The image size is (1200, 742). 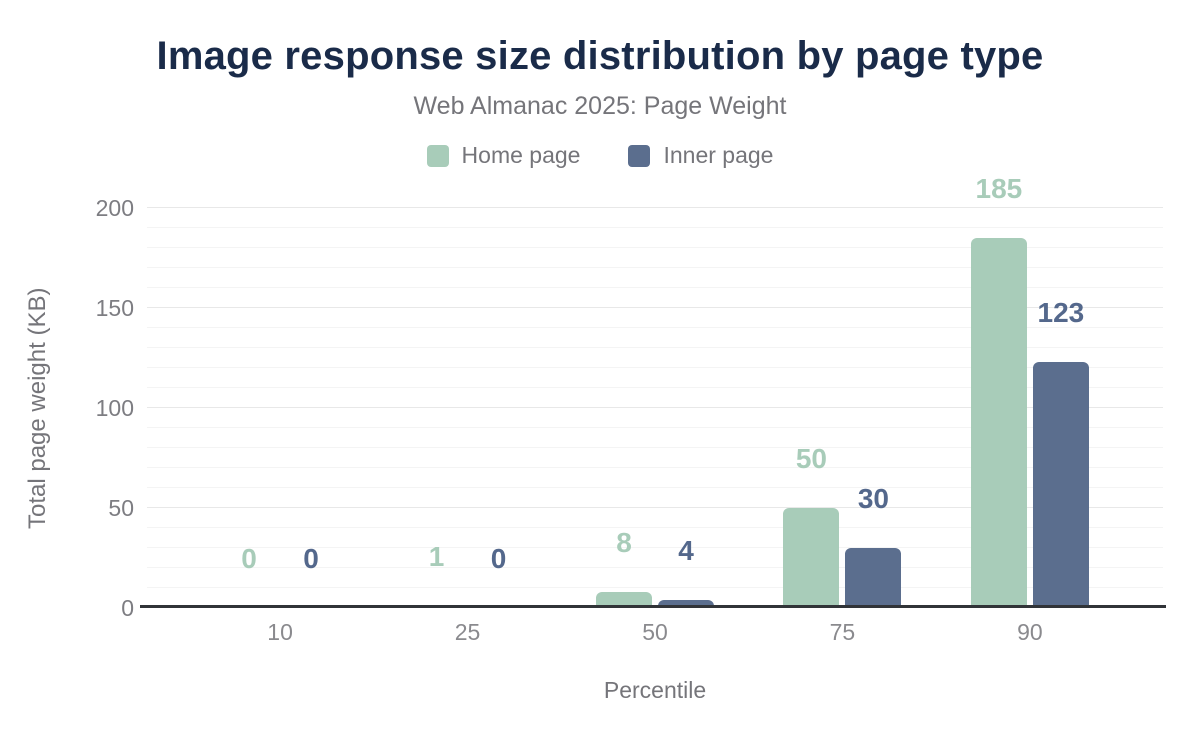 What do you see at coordinates (686, 550) in the screenshot?
I see `data-label-inner-page-p50: 4` at bounding box center [686, 550].